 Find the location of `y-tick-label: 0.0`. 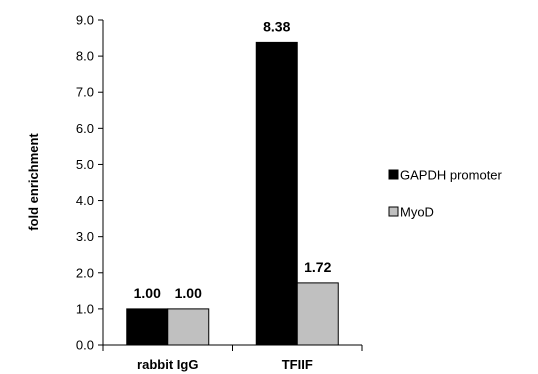

y-tick-label: 0.0 is located at coordinates (85, 345).